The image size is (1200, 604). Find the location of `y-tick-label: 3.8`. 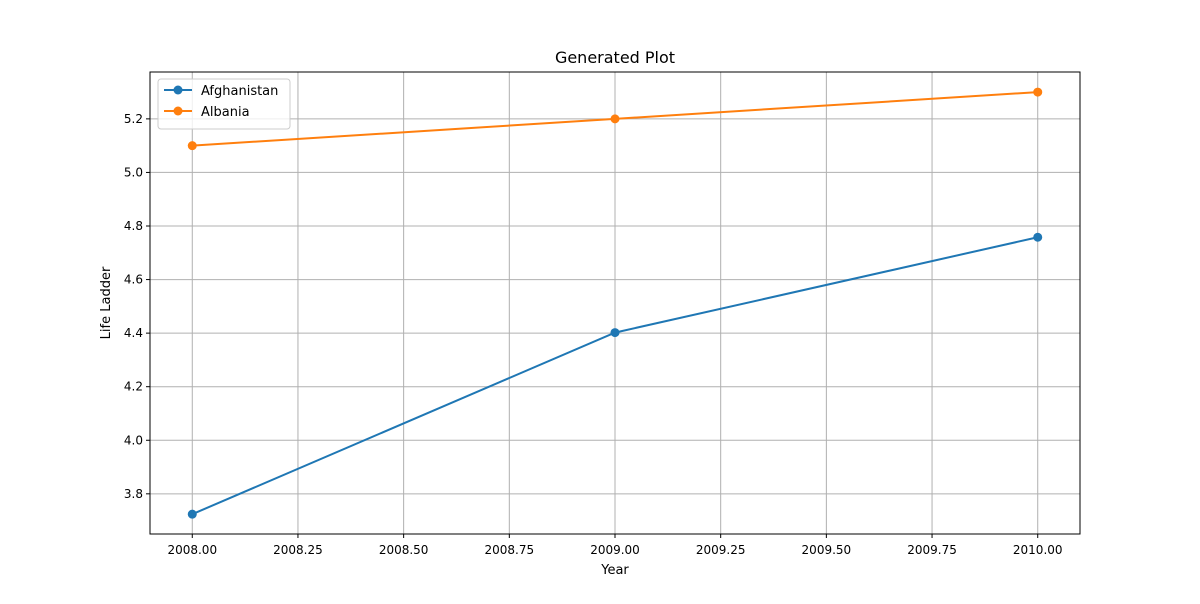

y-tick-label: 3.8 is located at coordinates (133, 494).